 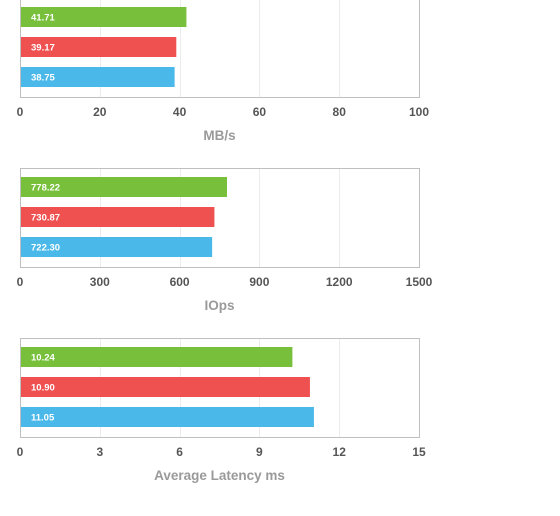 What do you see at coordinates (43, 388) in the screenshot?
I see `data-label: 10.90` at bounding box center [43, 388].